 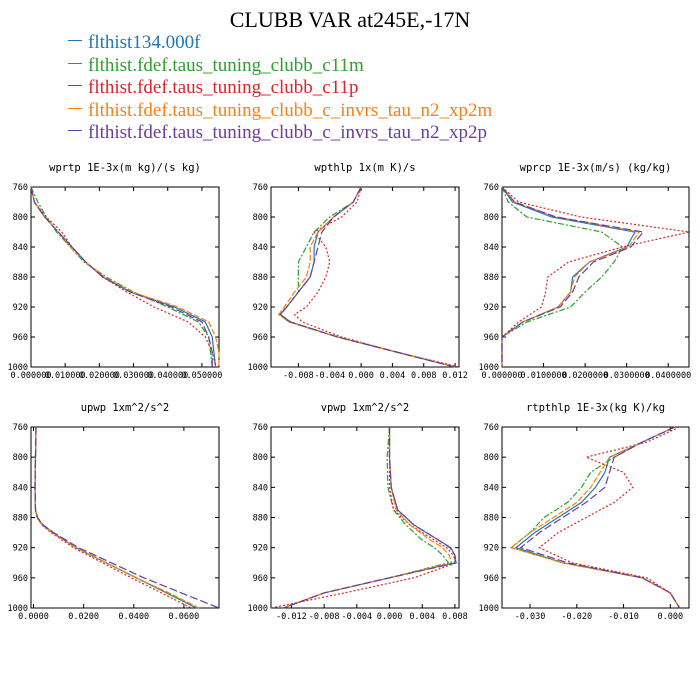 I want to click on legend-label: flthist.fdef.taus_tuning_clubb_c11p, so click(x=223, y=87).